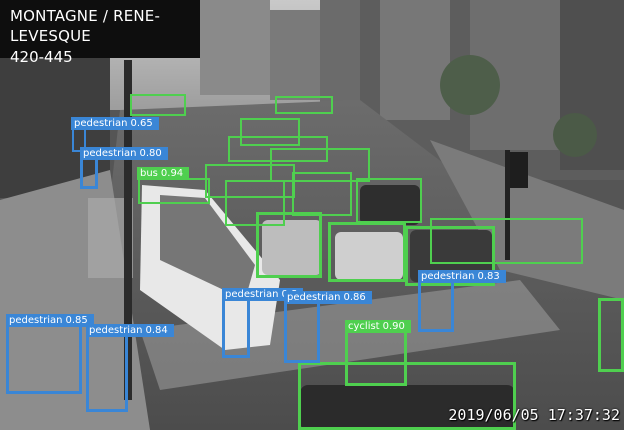  I want to click on detection-label: pedestrian 0.80, so click(124, 153).